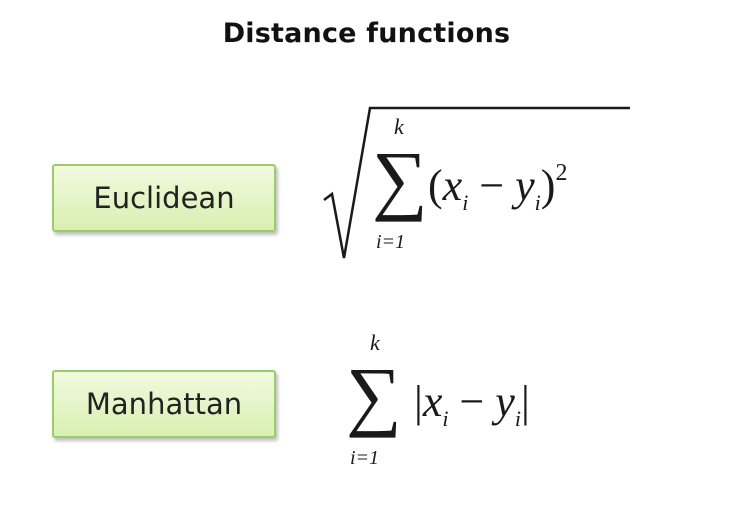 Image resolution: width=753 pixels, height=505 pixels. What do you see at coordinates (375, 342) in the screenshot?
I see `manhattan-upper-limit: k` at bounding box center [375, 342].